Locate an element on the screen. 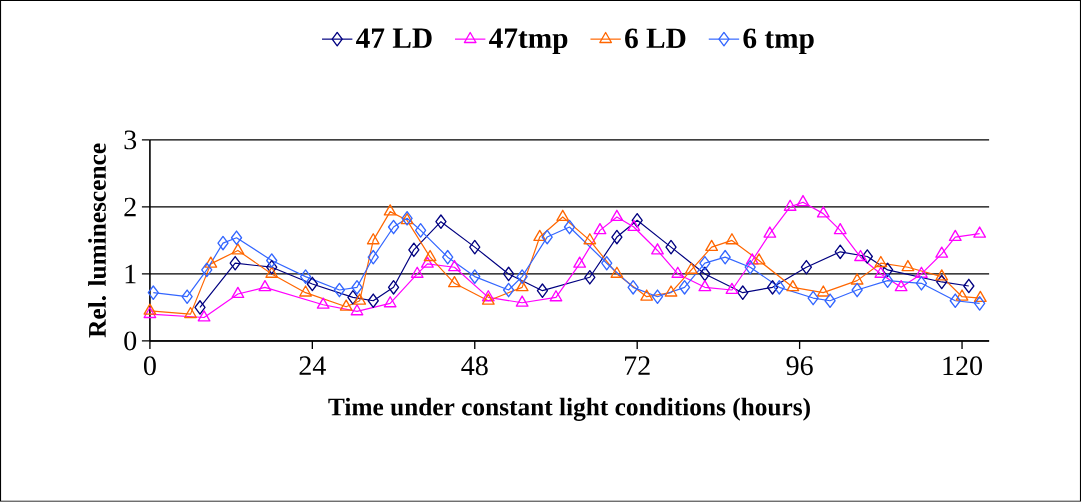 The height and width of the screenshot is (502, 1081). x-tick-label: 48 is located at coordinates (474, 366).